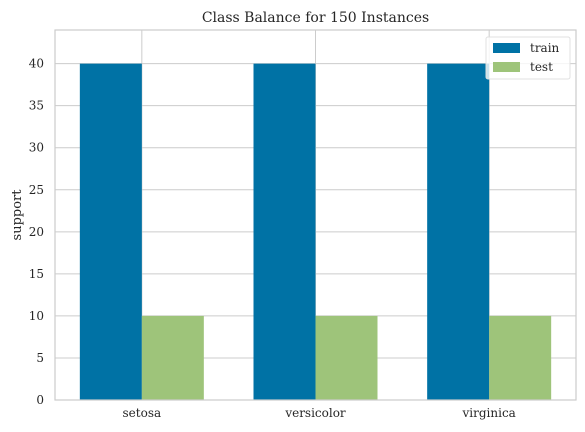  I want to click on x-tick-label: virginica, so click(489, 413).